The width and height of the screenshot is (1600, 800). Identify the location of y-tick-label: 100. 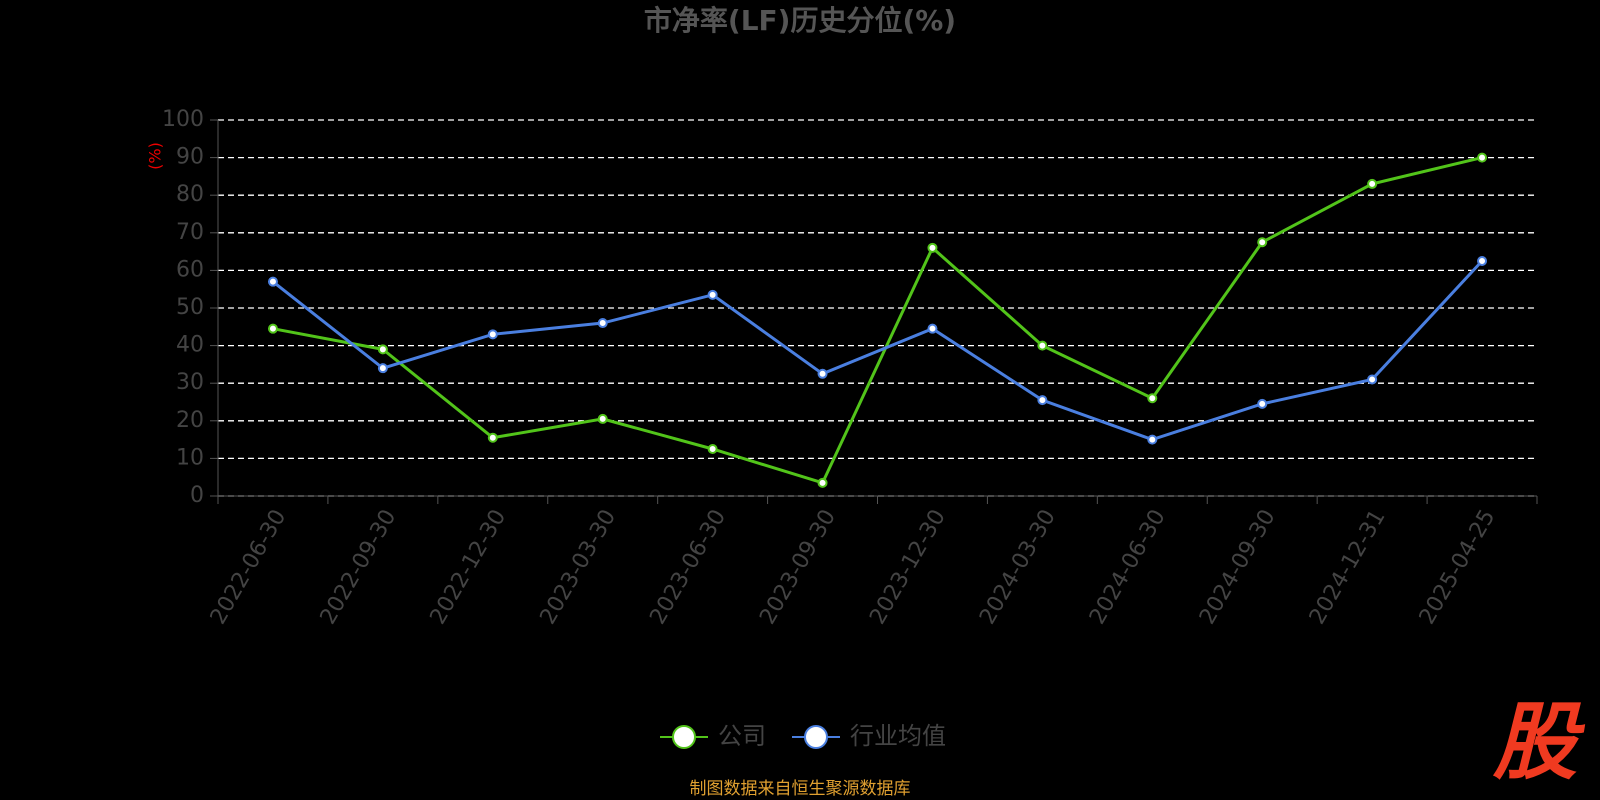
(183, 119).